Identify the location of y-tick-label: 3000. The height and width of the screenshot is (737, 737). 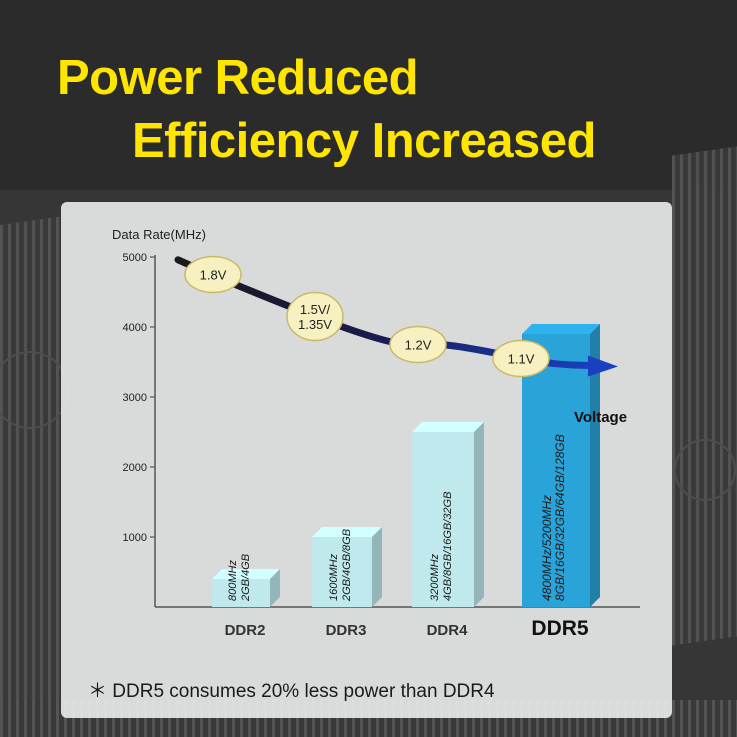
(135, 398).